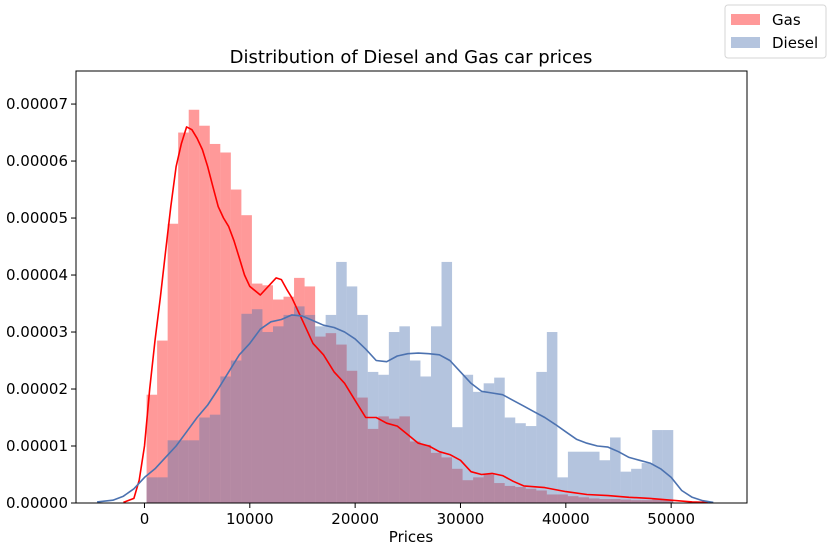  I want to click on y-tick-label: 0.00007, so click(37, 104).